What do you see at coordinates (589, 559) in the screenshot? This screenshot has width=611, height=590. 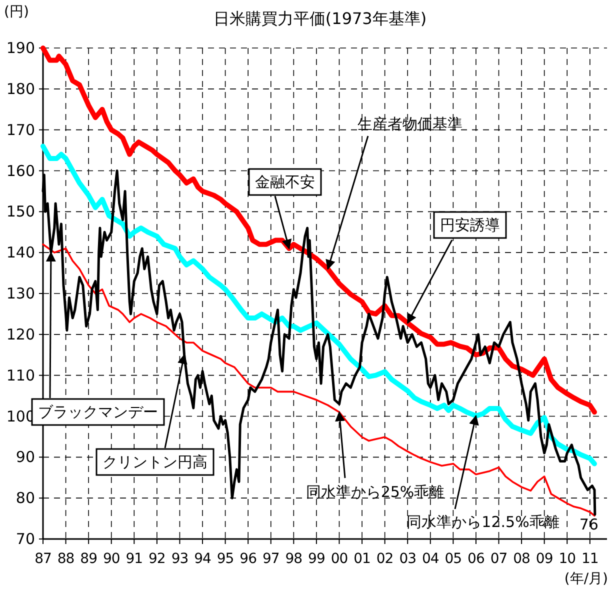 I see `x-tick-label: 11` at bounding box center [589, 559].